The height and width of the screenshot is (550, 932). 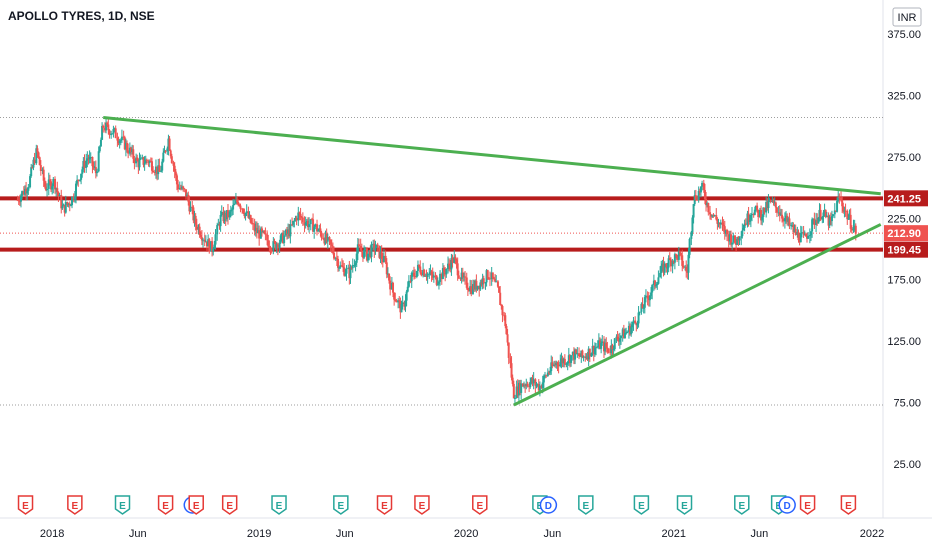 What do you see at coordinates (229, 506) in the screenshot?
I see `event-label-6: E` at bounding box center [229, 506].